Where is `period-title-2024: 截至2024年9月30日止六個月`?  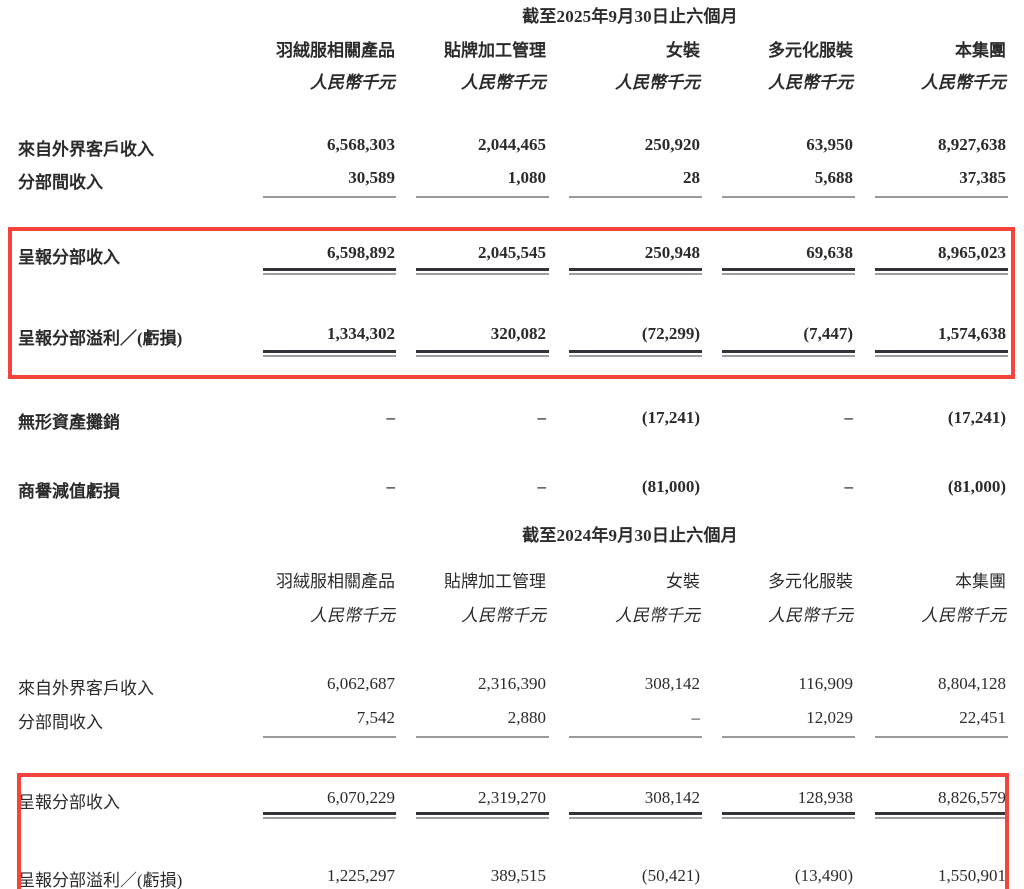
period-title-2024: 截至2024年9月30日止六個月 is located at coordinates (630, 535).